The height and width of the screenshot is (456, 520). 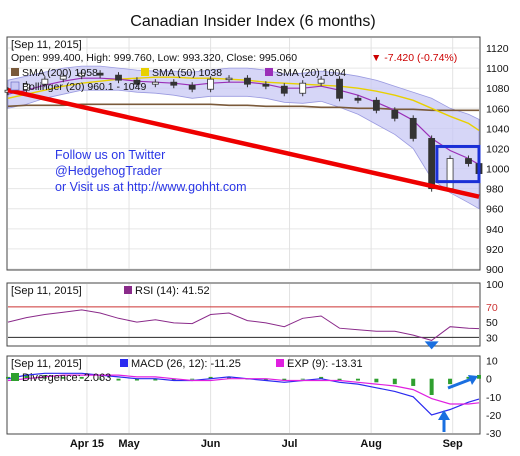 I want to click on legend-bollinger-swatch, so click(x=15, y=86).